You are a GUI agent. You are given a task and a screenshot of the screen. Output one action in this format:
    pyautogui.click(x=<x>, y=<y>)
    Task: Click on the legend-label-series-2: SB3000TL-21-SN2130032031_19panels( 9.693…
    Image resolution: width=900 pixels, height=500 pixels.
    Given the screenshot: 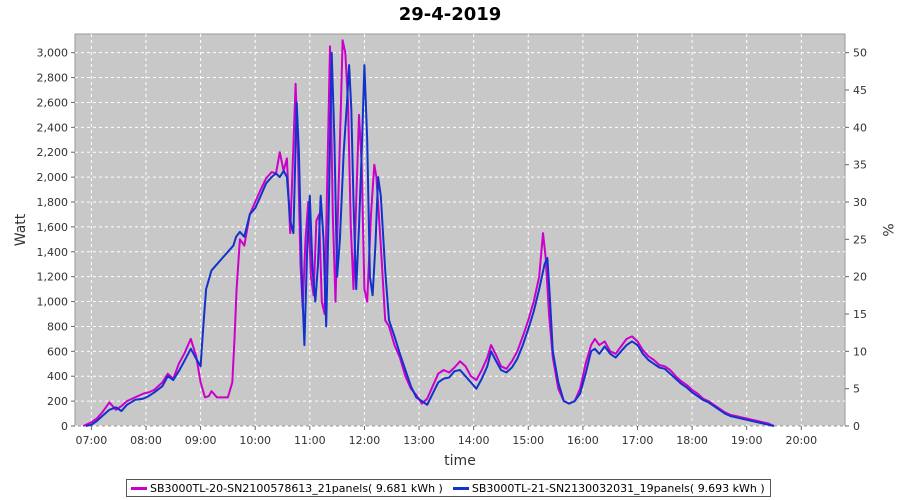 What is the action you would take?
    pyautogui.click(x=618, y=488)
    